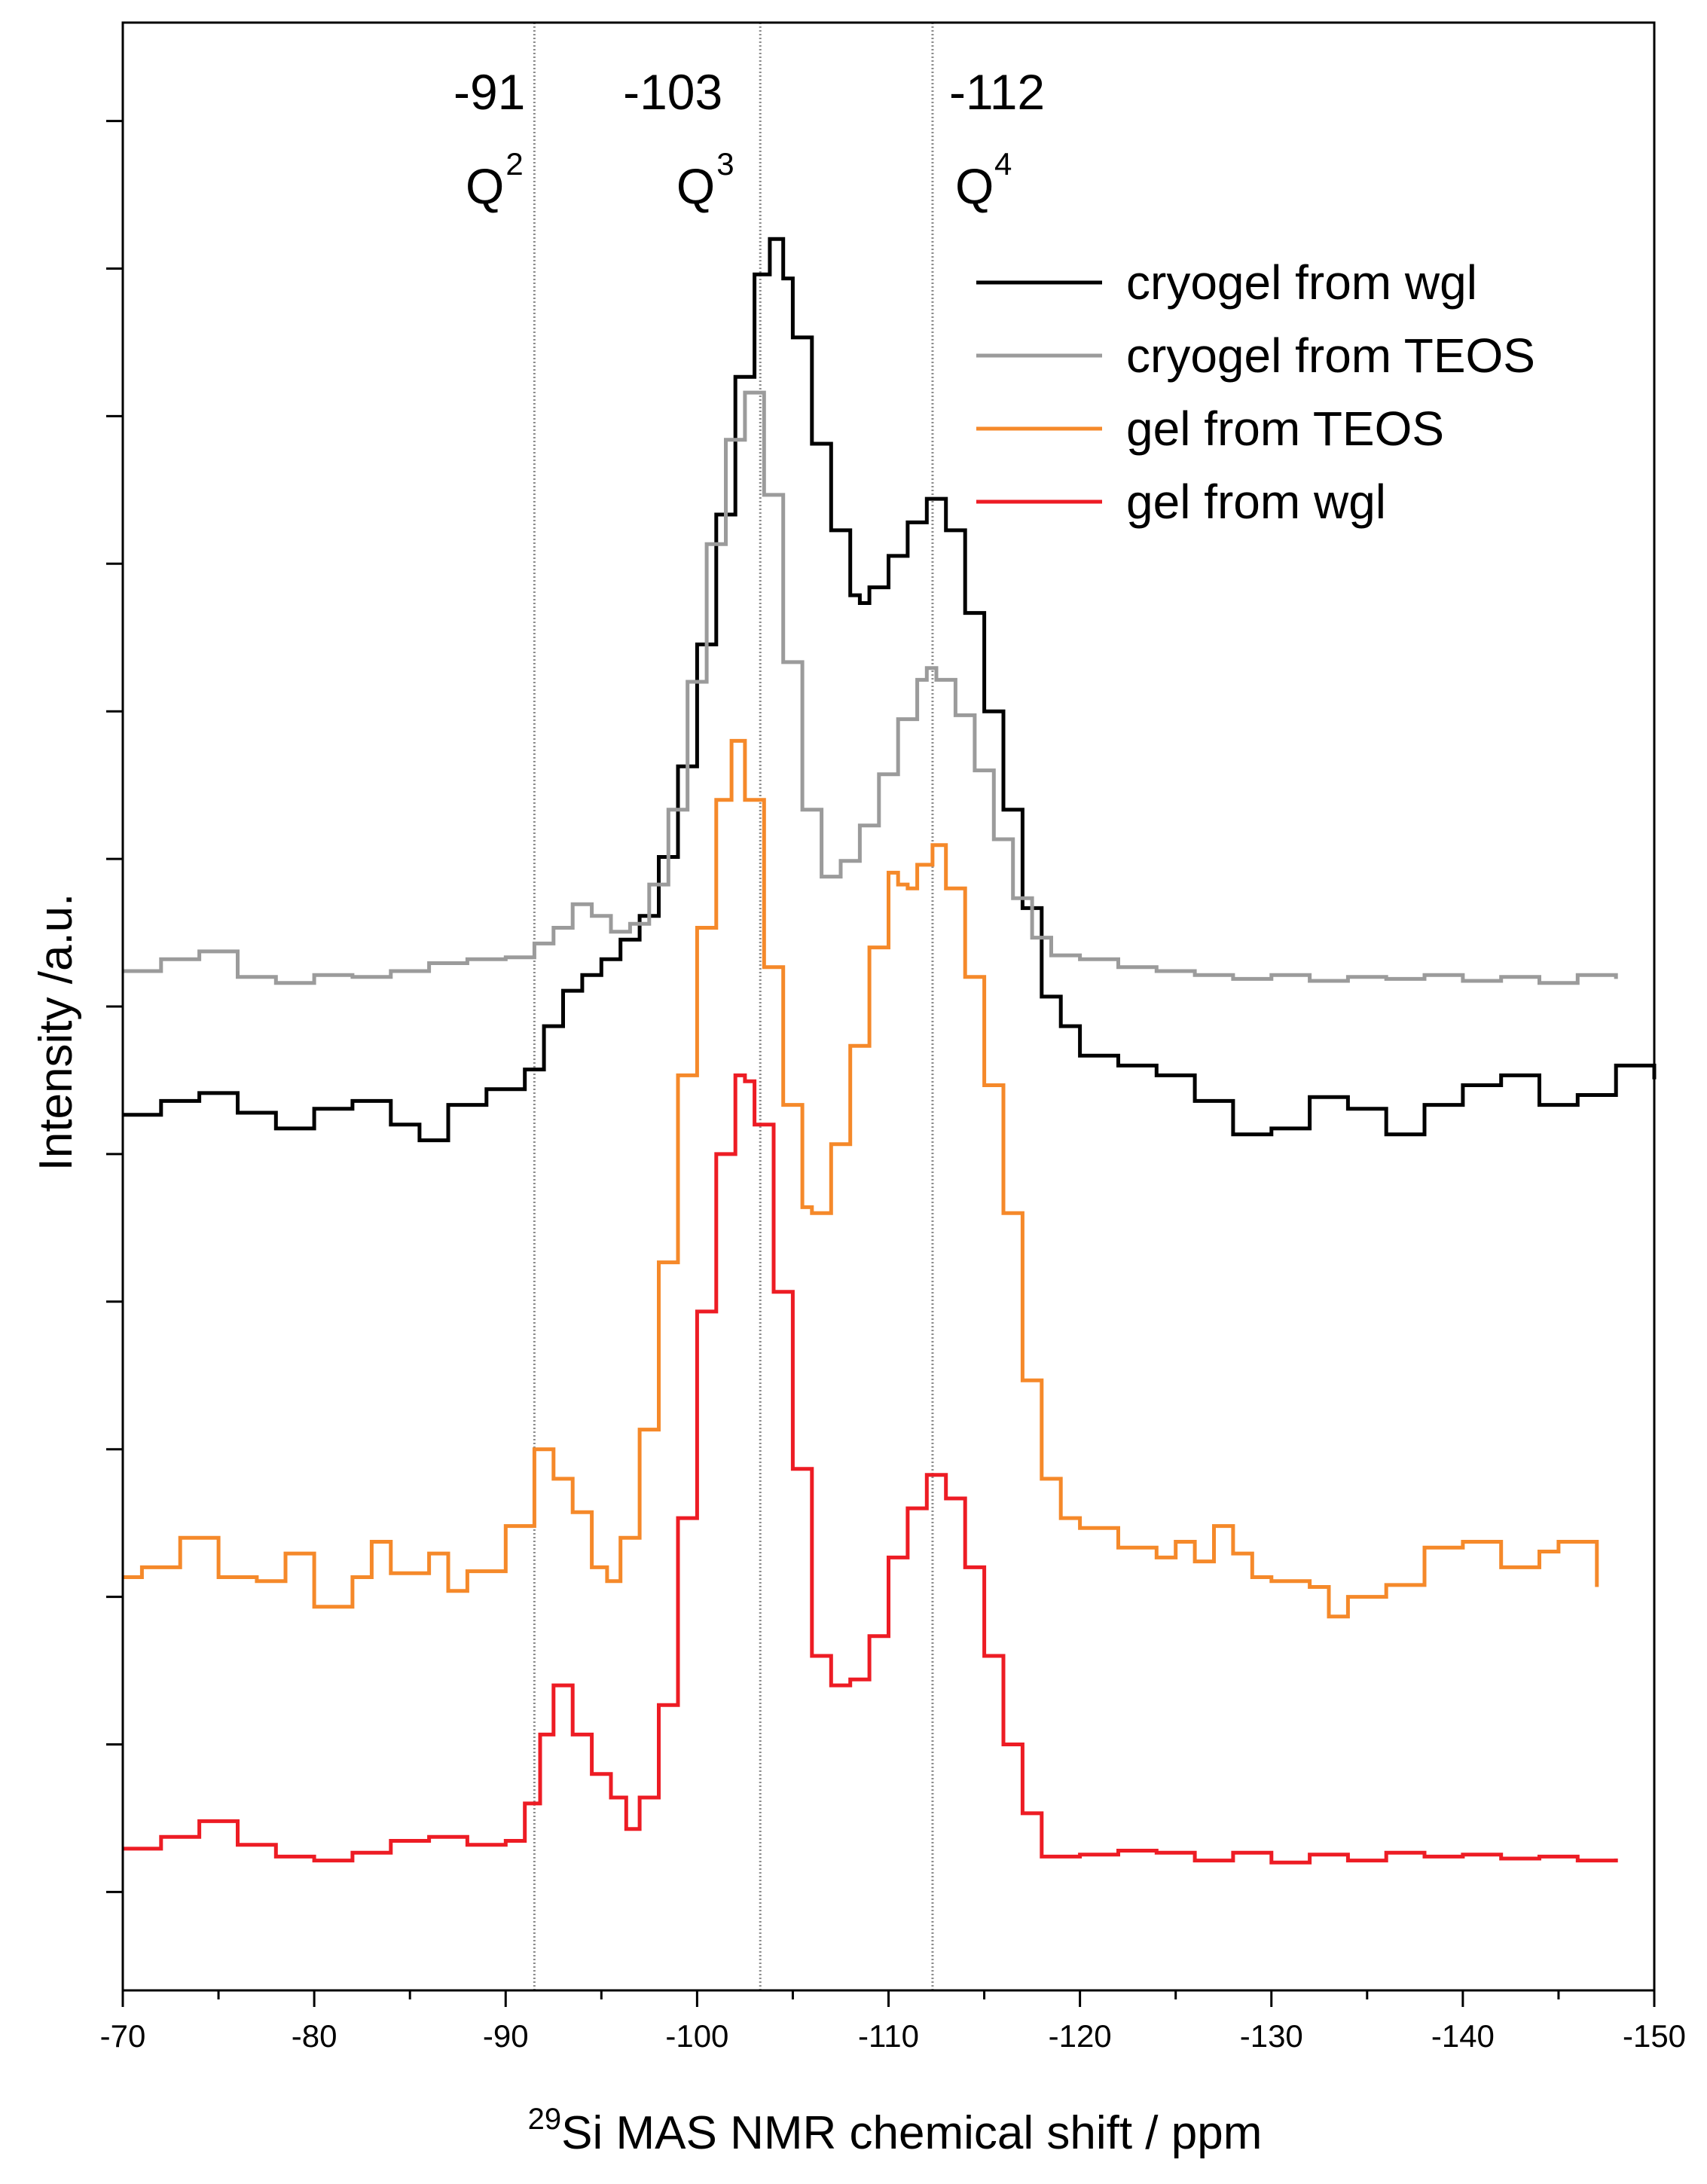 The height and width of the screenshot is (2184, 1707). I want to click on legend-label-2: cryogel from TEOS, so click(1330, 355).